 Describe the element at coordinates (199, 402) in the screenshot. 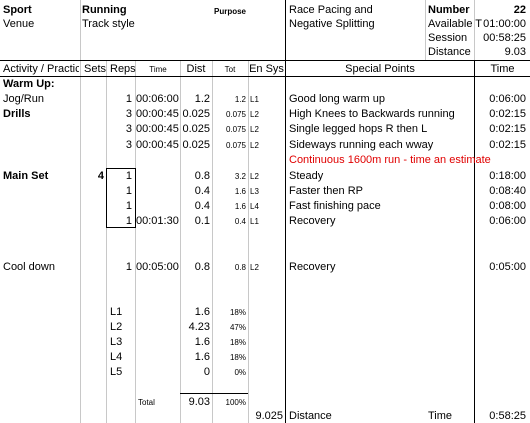

I see `total-dist: 9.03` at that location.